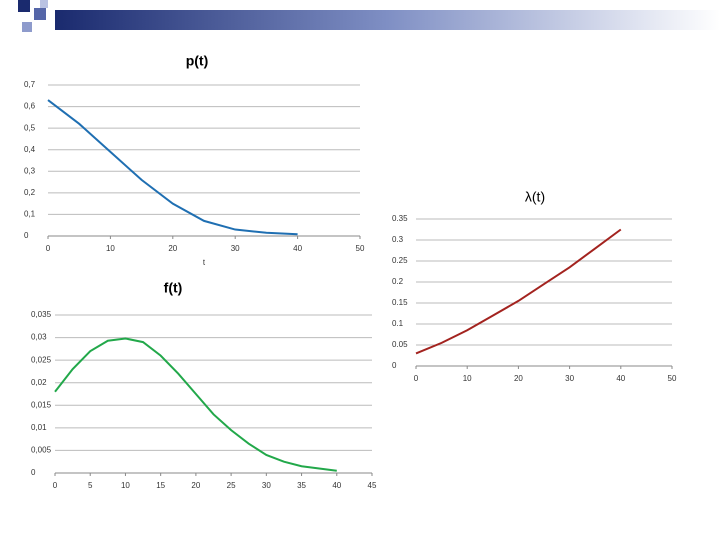 The height and width of the screenshot is (545, 720). What do you see at coordinates (369, 16) in the screenshot?
I see `header-decoration` at bounding box center [369, 16].